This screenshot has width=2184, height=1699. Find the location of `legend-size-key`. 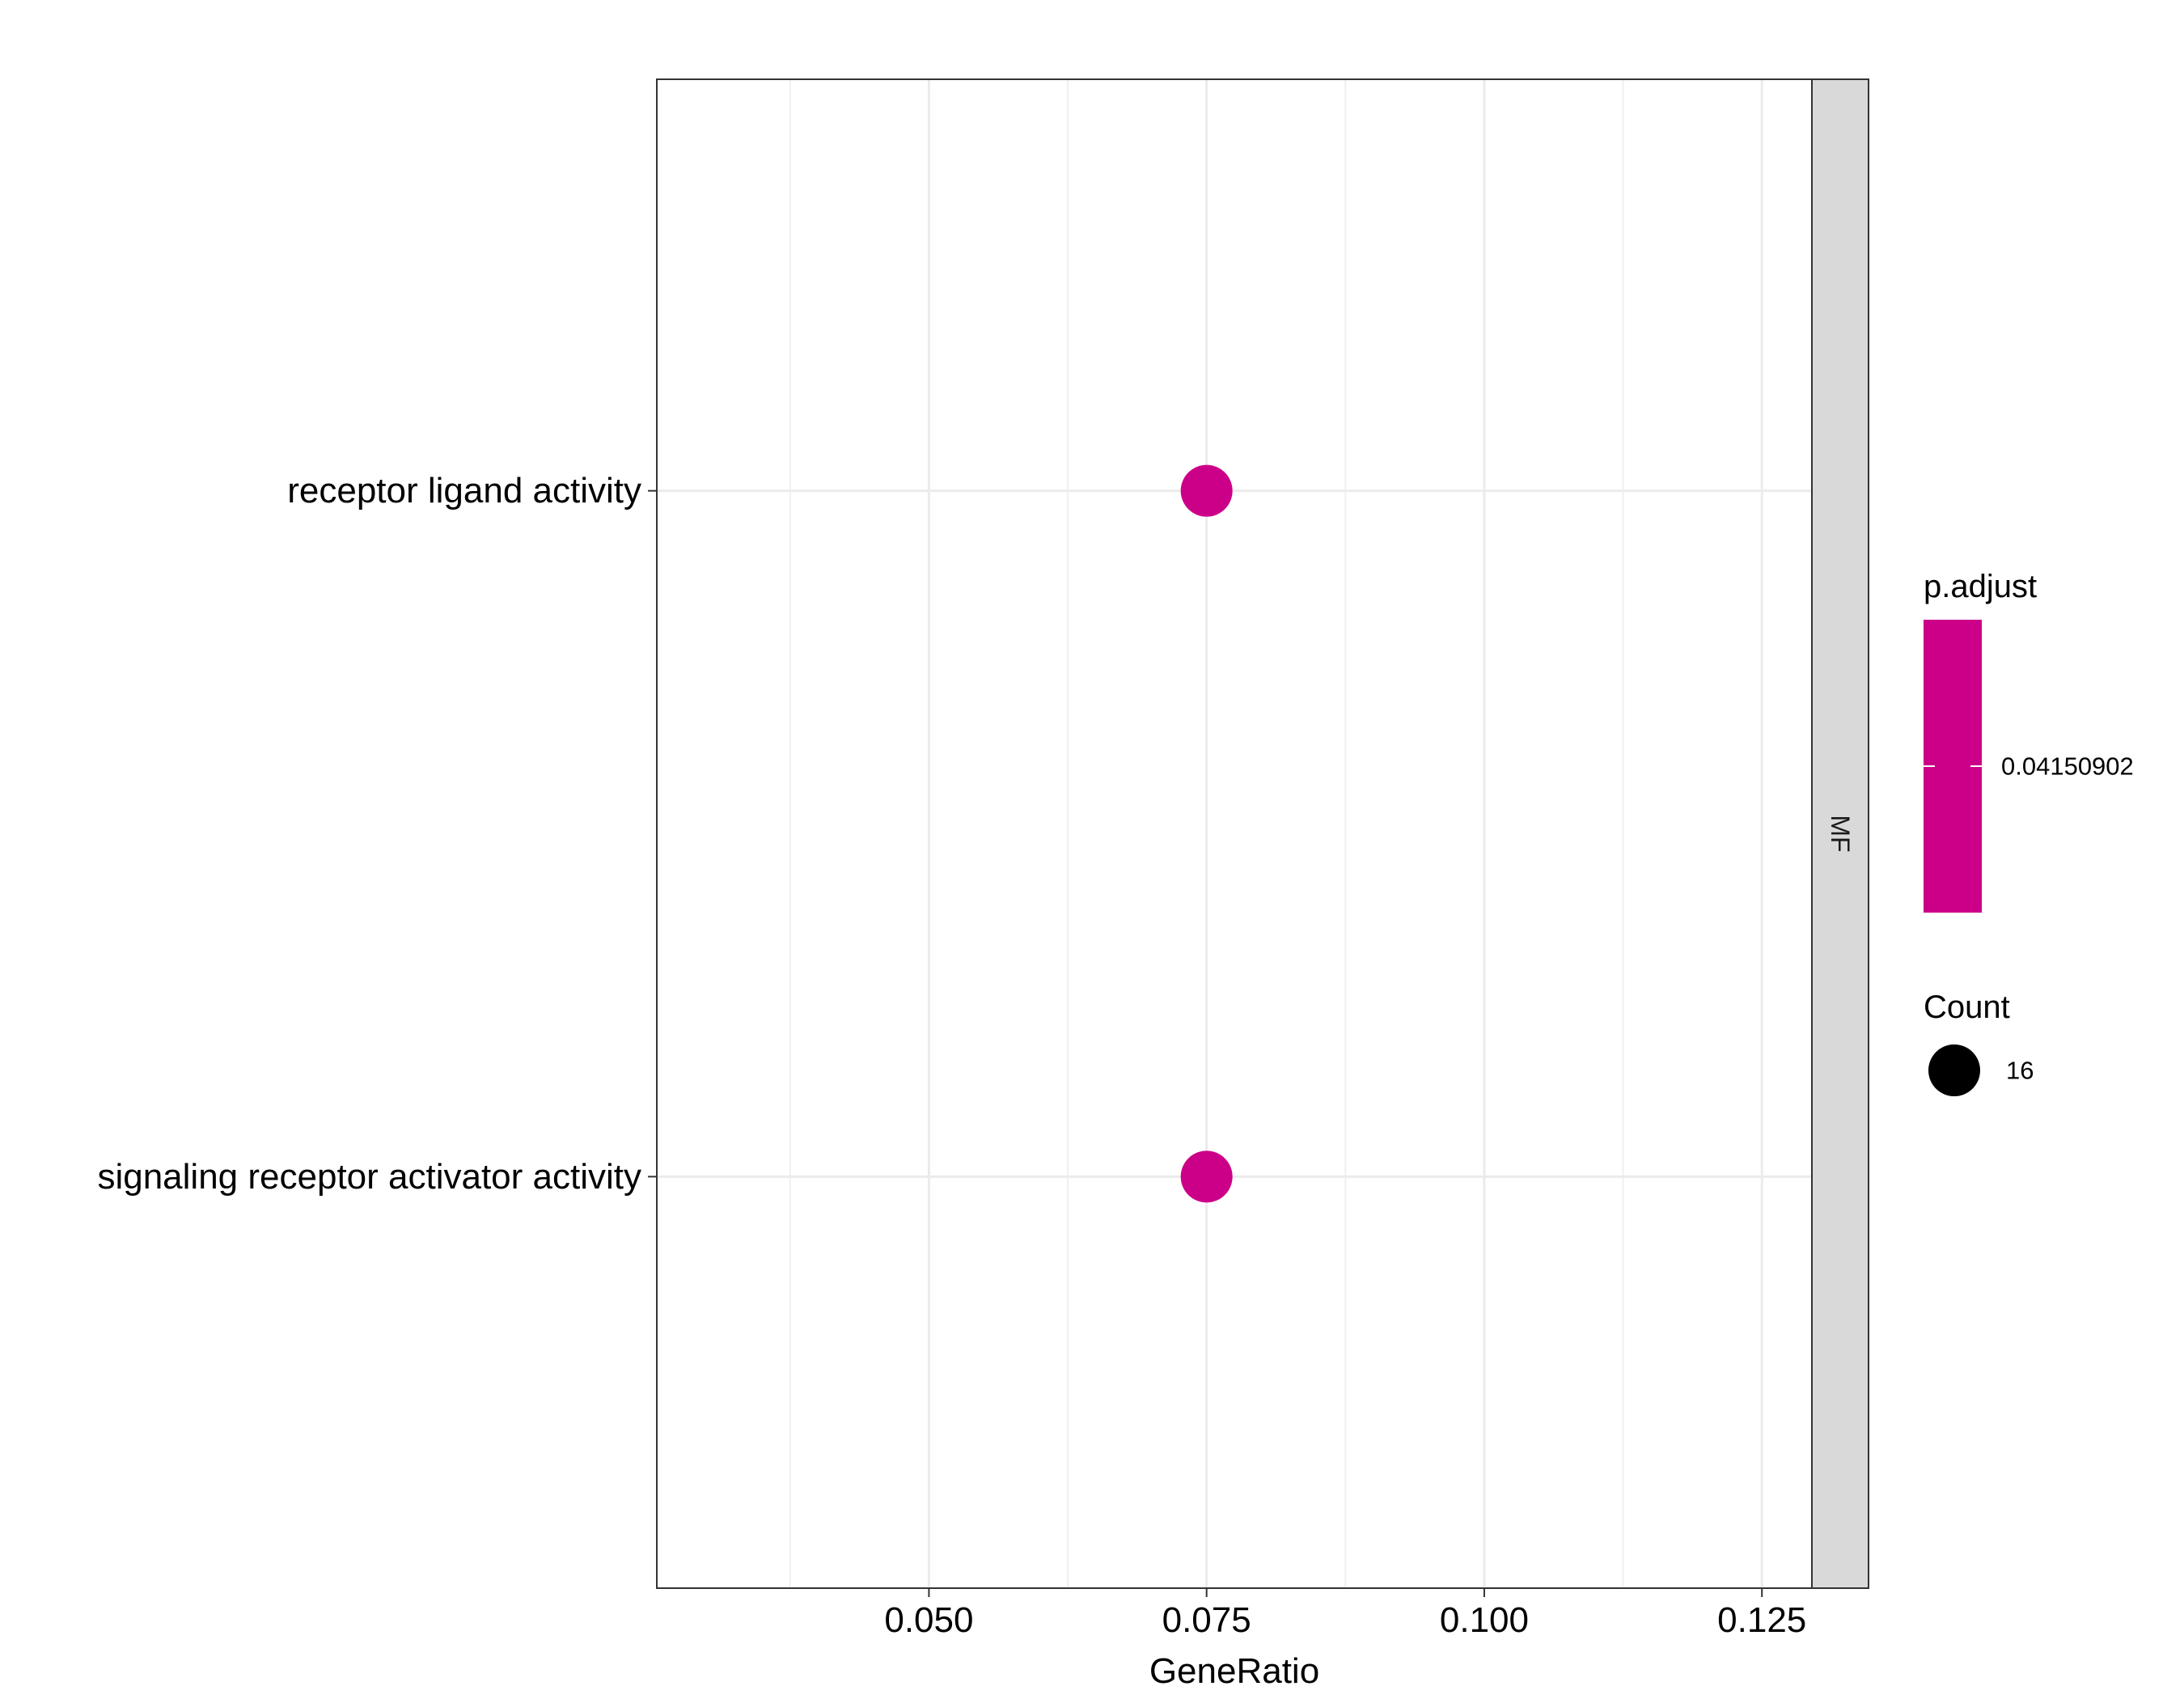

legend-size-key is located at coordinates (1954, 1070).